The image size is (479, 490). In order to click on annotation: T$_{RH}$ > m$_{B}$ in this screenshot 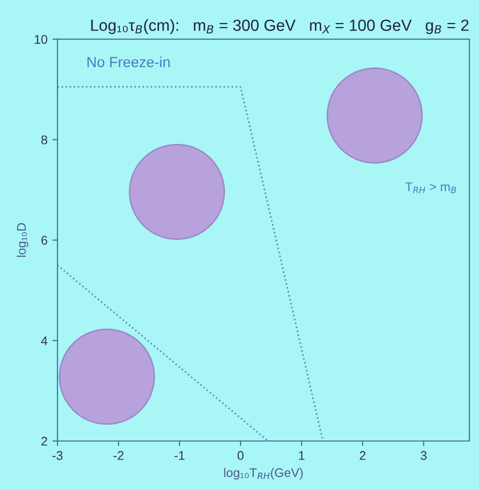, I will do `click(430, 188)`.